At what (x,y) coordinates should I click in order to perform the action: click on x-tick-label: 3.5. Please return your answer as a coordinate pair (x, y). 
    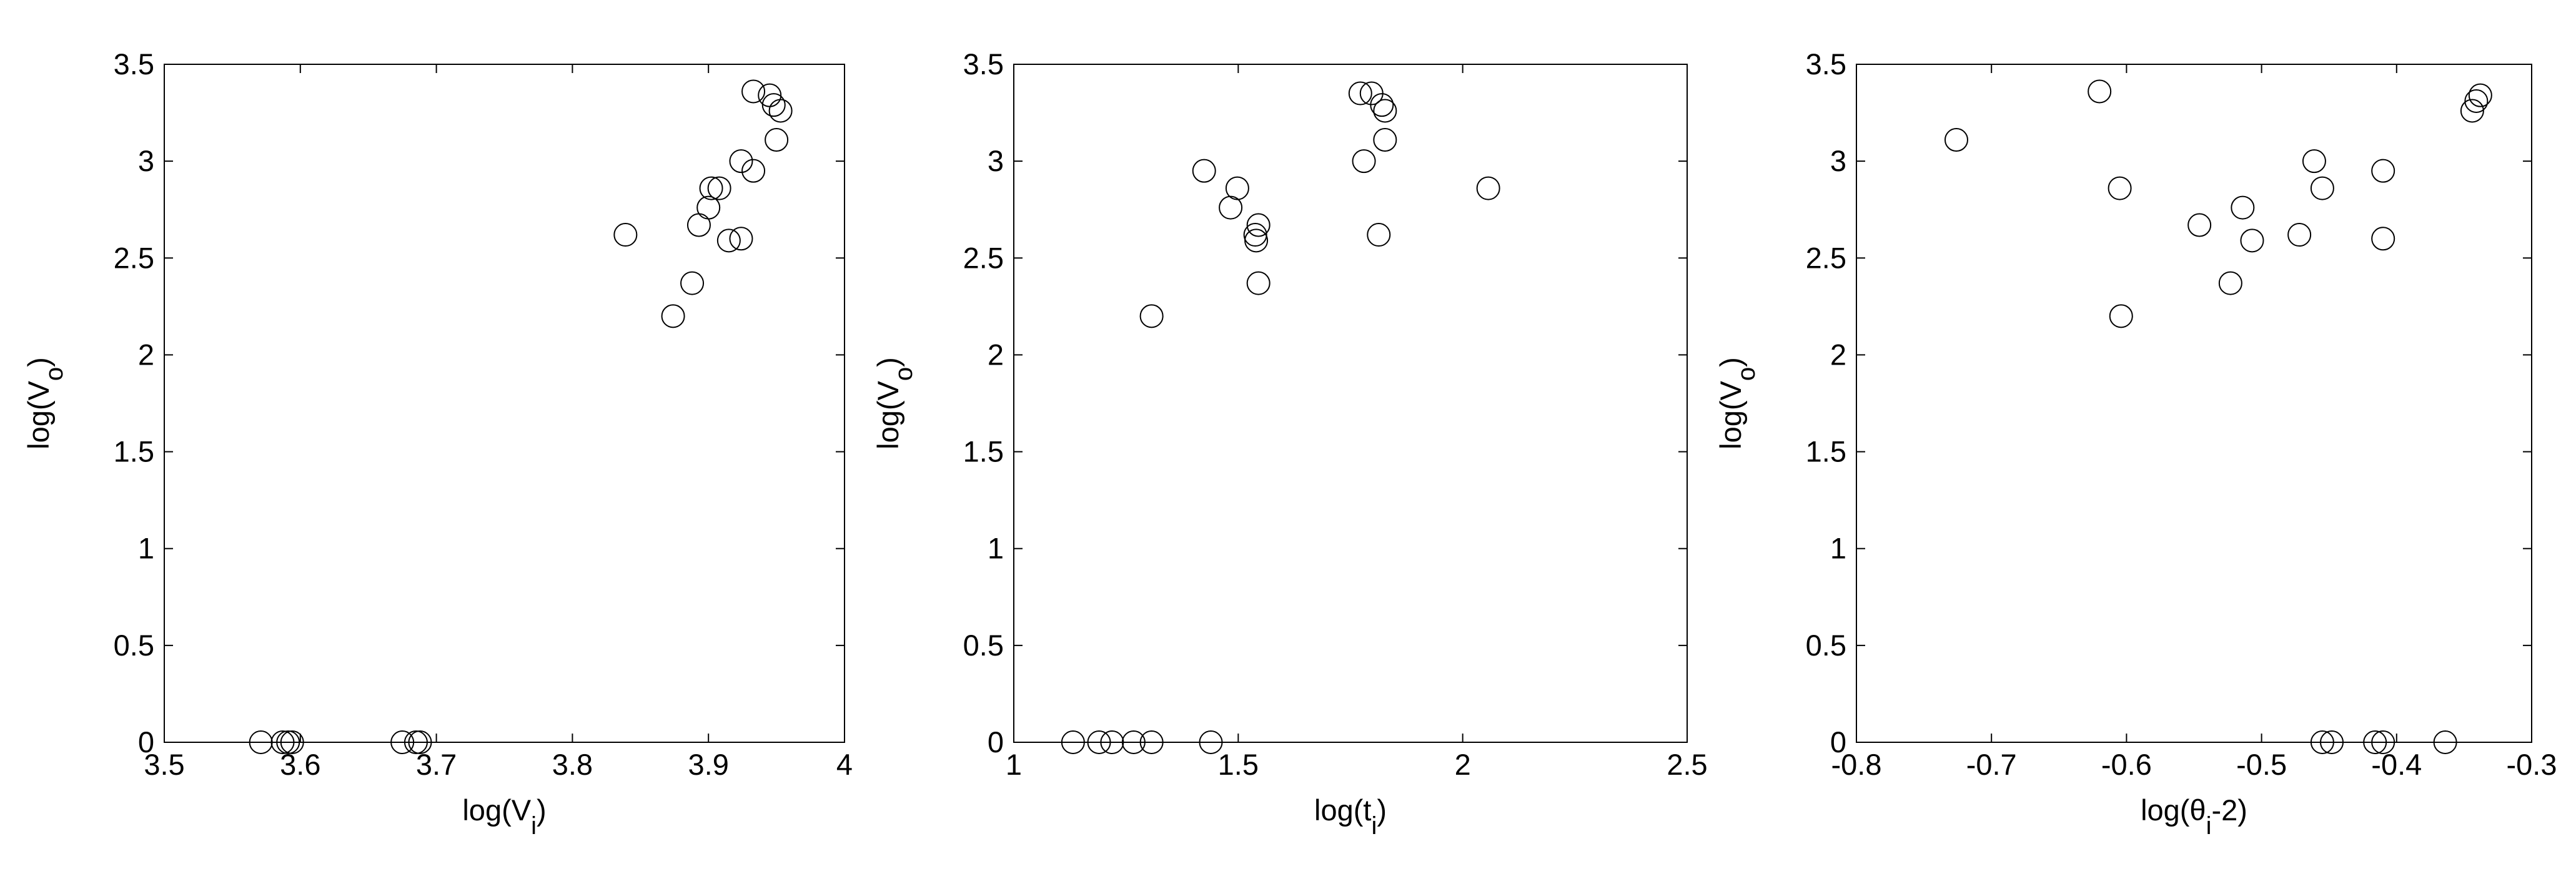
    Looking at the image, I should click on (164, 764).